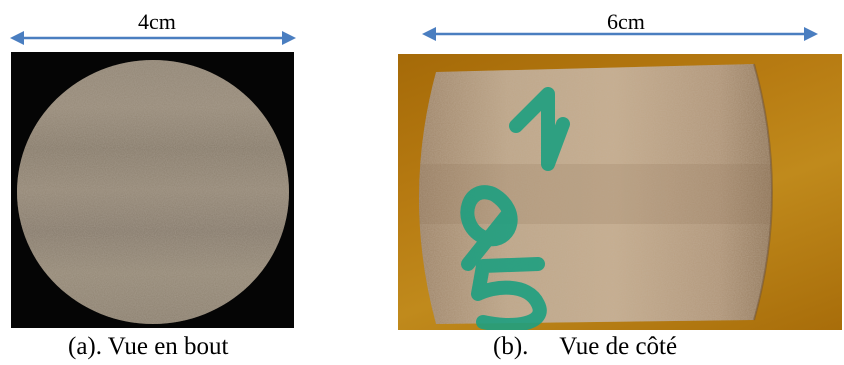 The height and width of the screenshot is (365, 844). Describe the element at coordinates (153, 38) in the screenshot. I see `dimension-arrow-a` at that location.